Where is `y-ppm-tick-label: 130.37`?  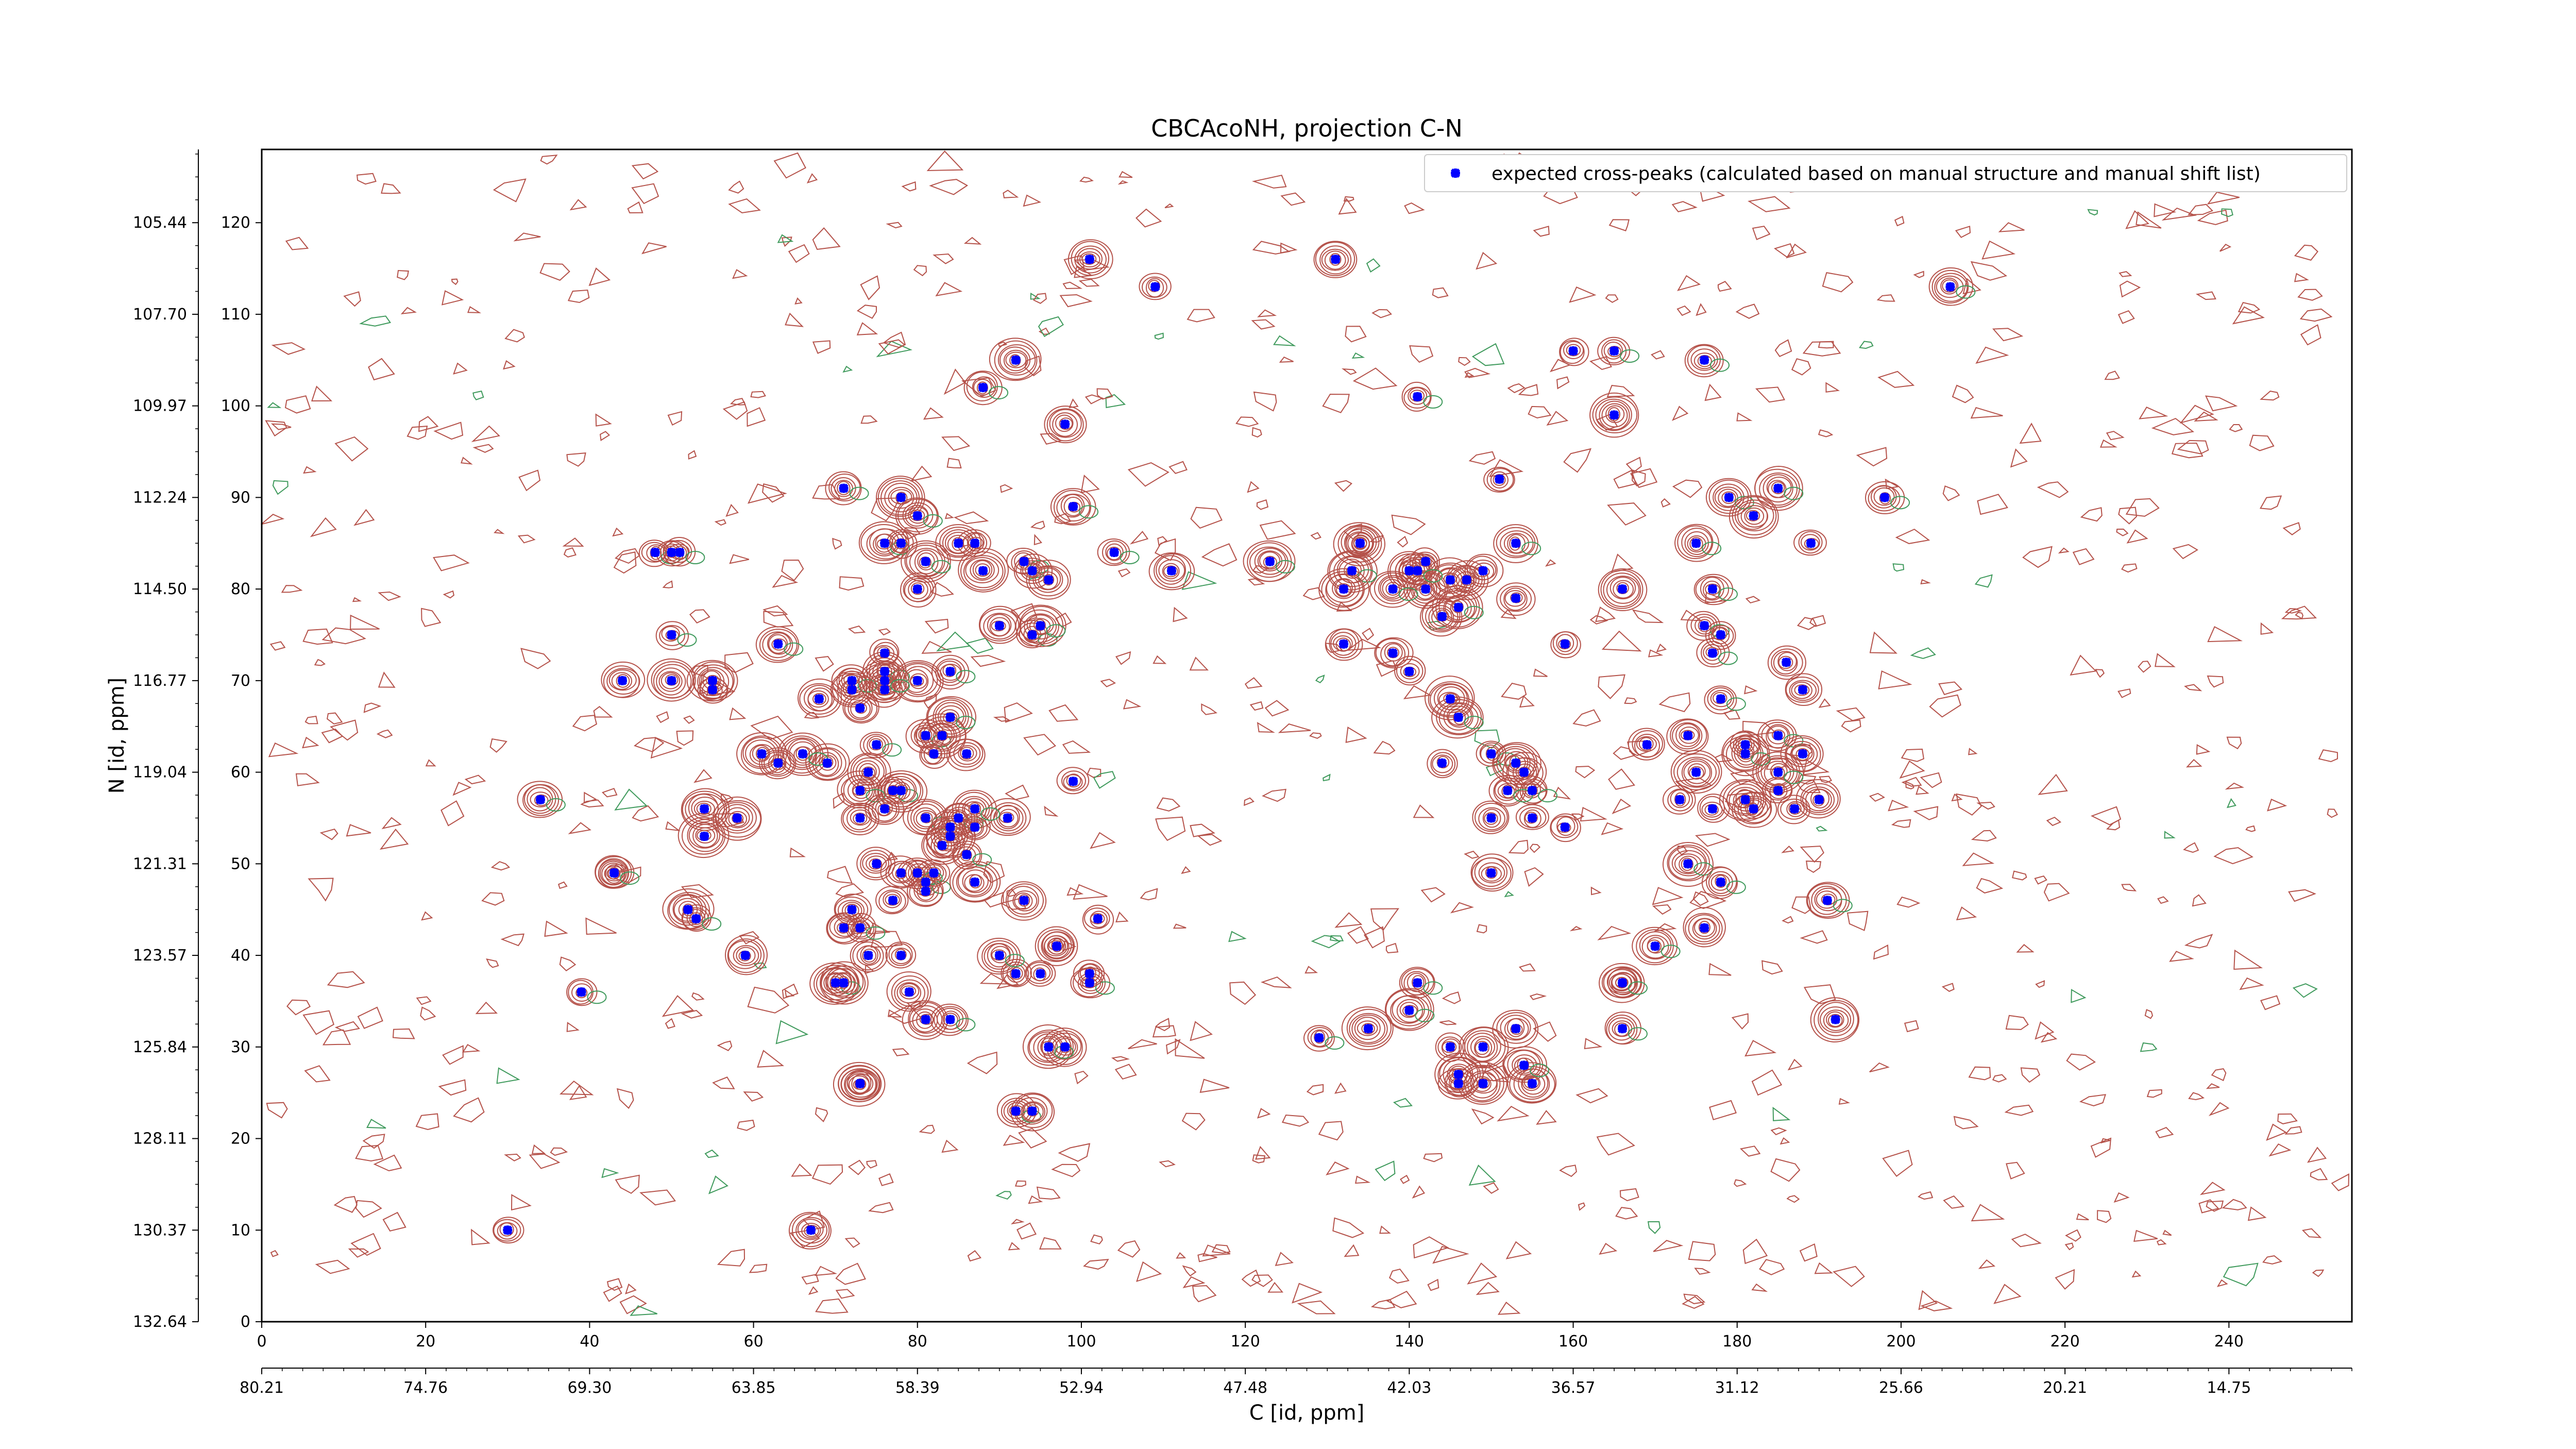 y-ppm-tick-label: 130.37 is located at coordinates (160, 1230).